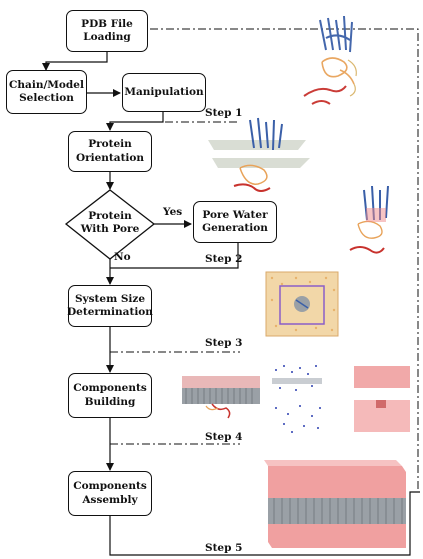 The image size is (423, 559). Describe the element at coordinates (335, 504) in the screenshot. I see `assembly-render` at that location.